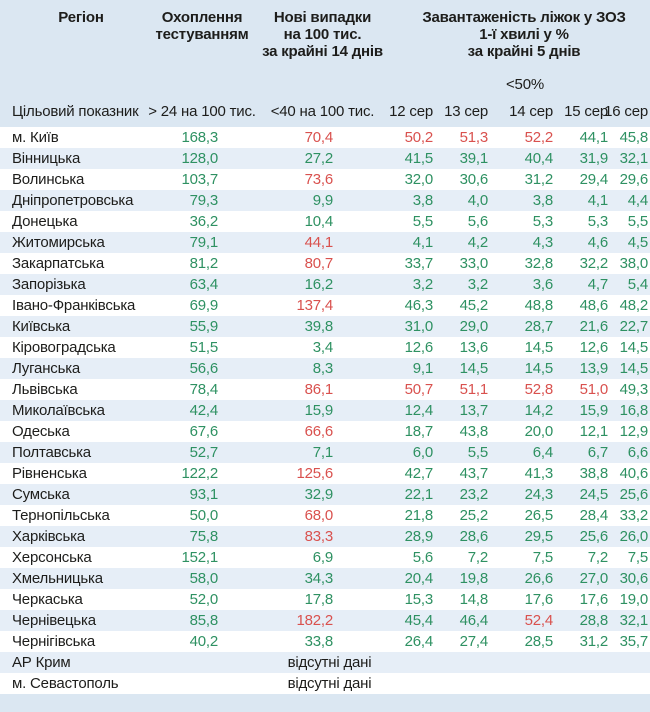 This screenshot has width=650, height=712. What do you see at coordinates (539, 326) in the screenshot?
I see `bed-occupancy-value: 28,7` at bounding box center [539, 326].